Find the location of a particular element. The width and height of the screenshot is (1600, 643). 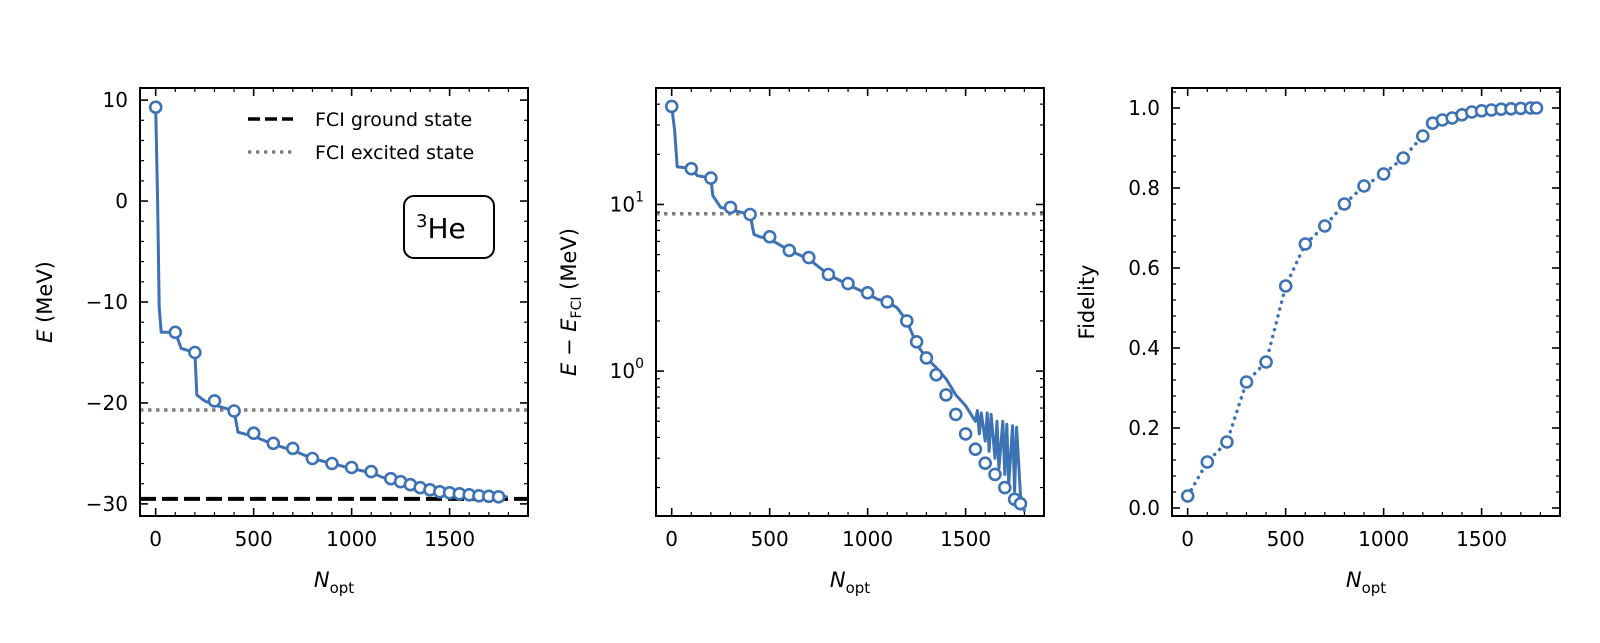

fidelity-xlabel-main: N is located at coordinates (1354, 580).